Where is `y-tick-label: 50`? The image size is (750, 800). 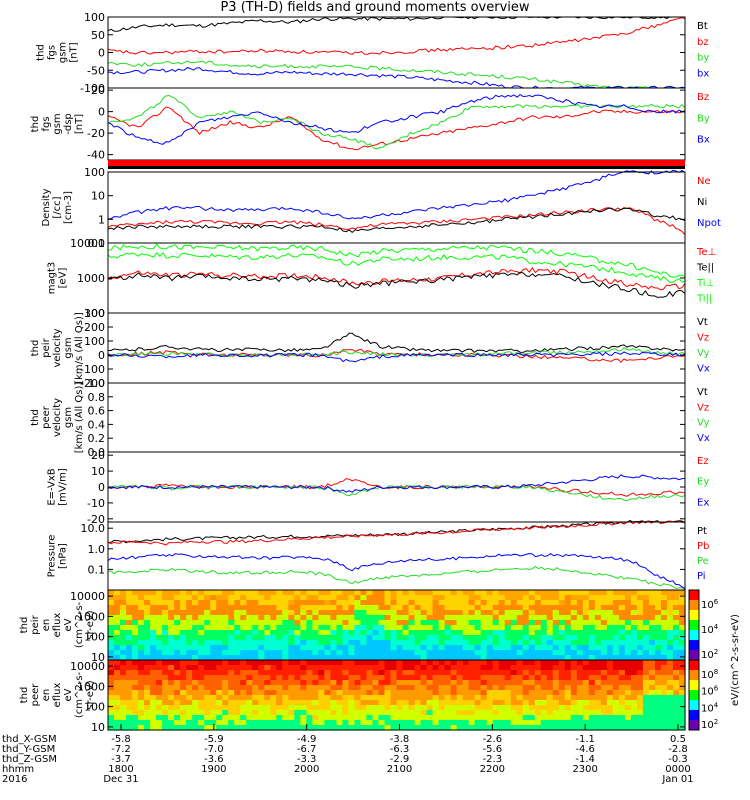
y-tick-label: 50 is located at coordinates (98, 35).